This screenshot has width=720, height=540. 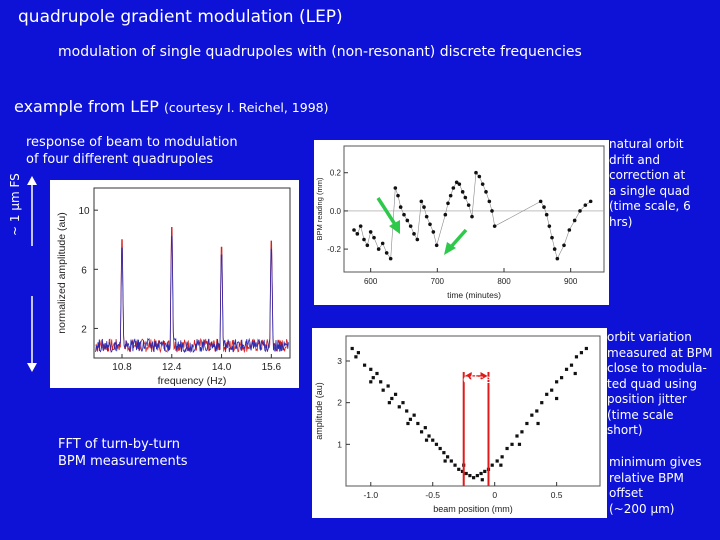 I want to click on offset-arrow-left, so click(x=468, y=376).